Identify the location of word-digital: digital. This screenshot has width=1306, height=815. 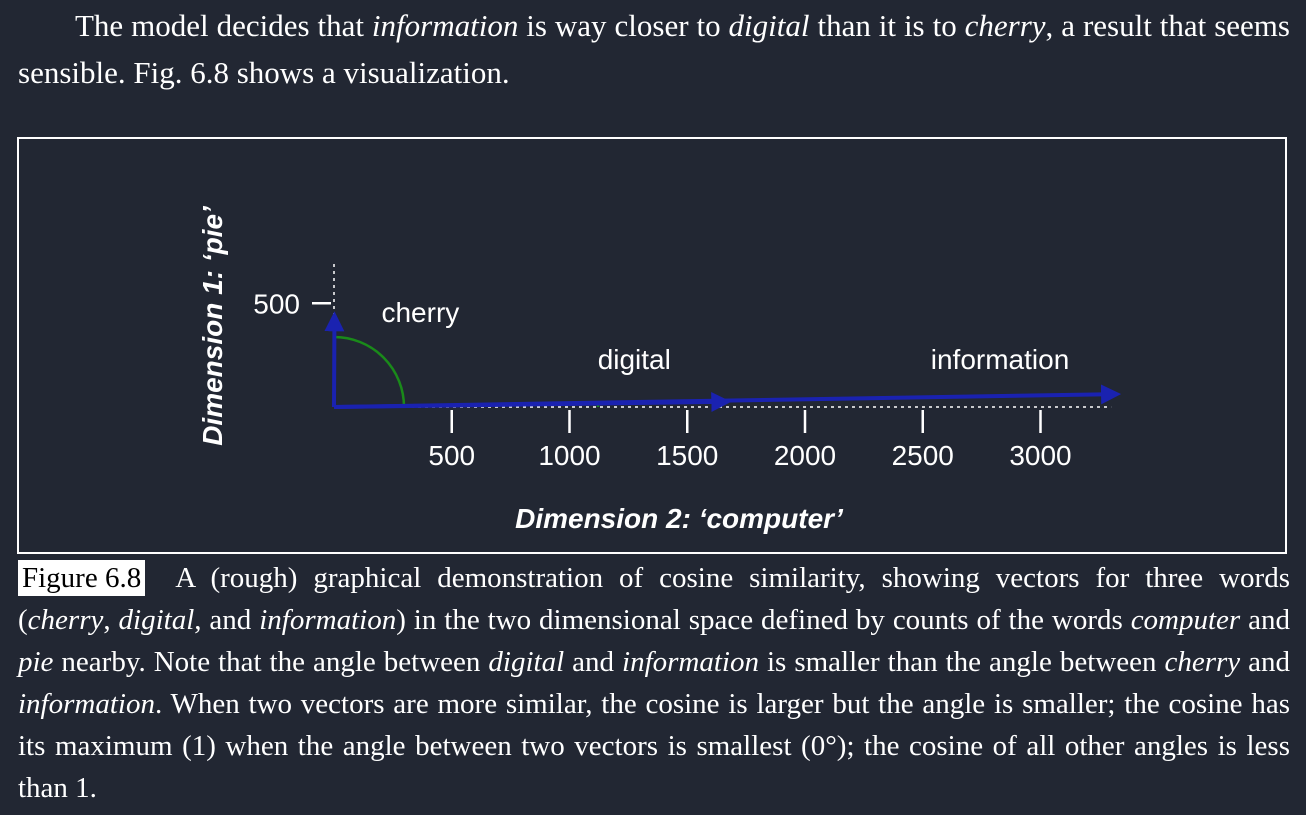
(769, 25).